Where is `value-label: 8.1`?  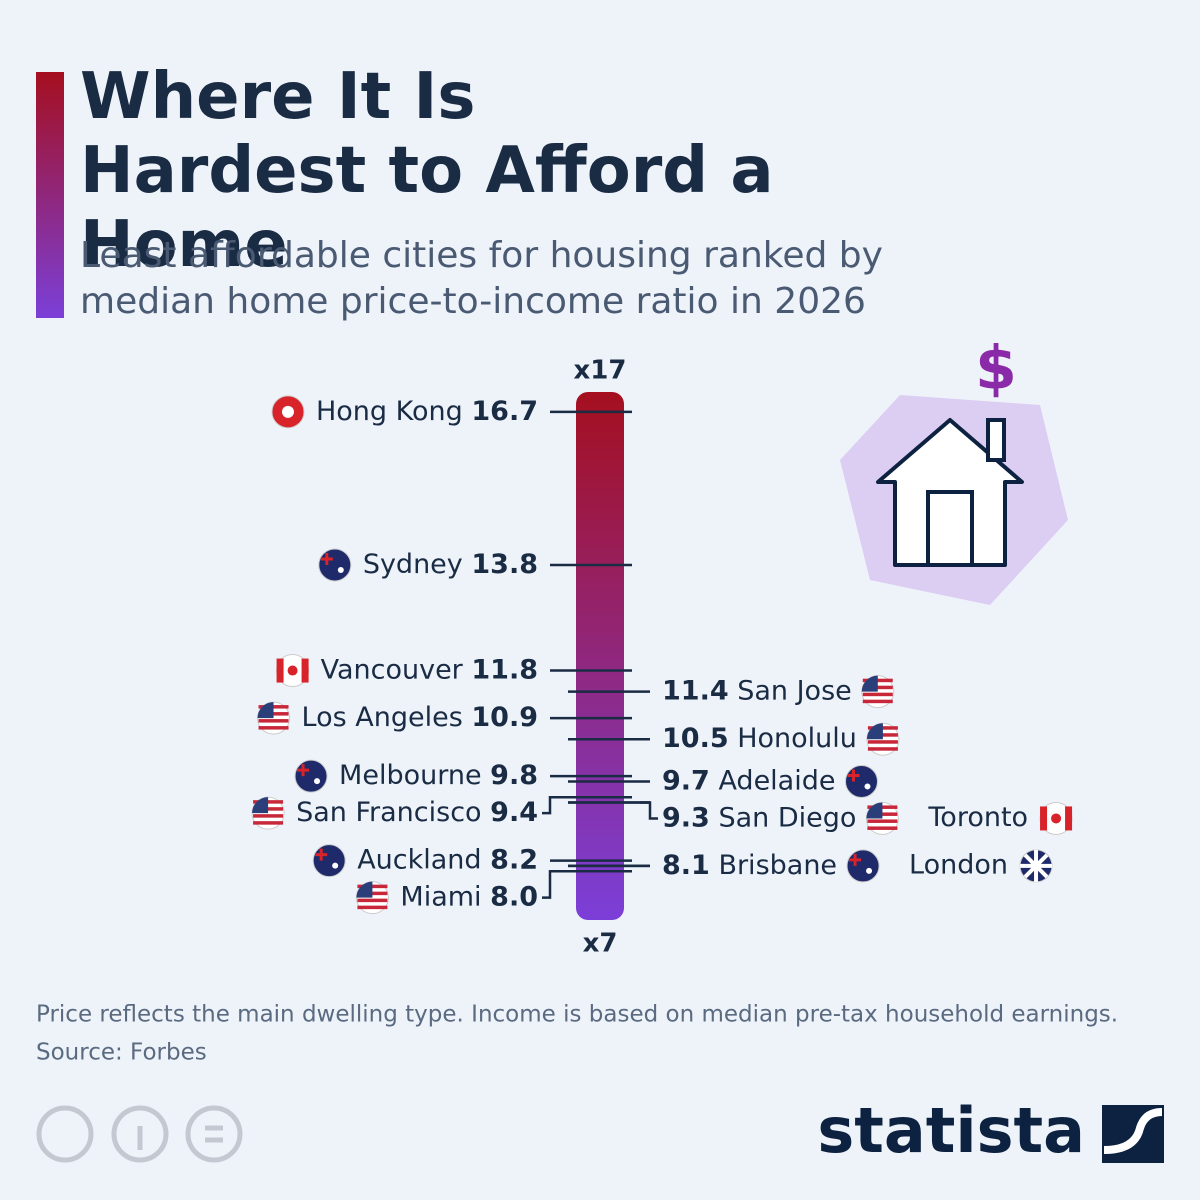 value-label: 8.1 is located at coordinates (686, 864).